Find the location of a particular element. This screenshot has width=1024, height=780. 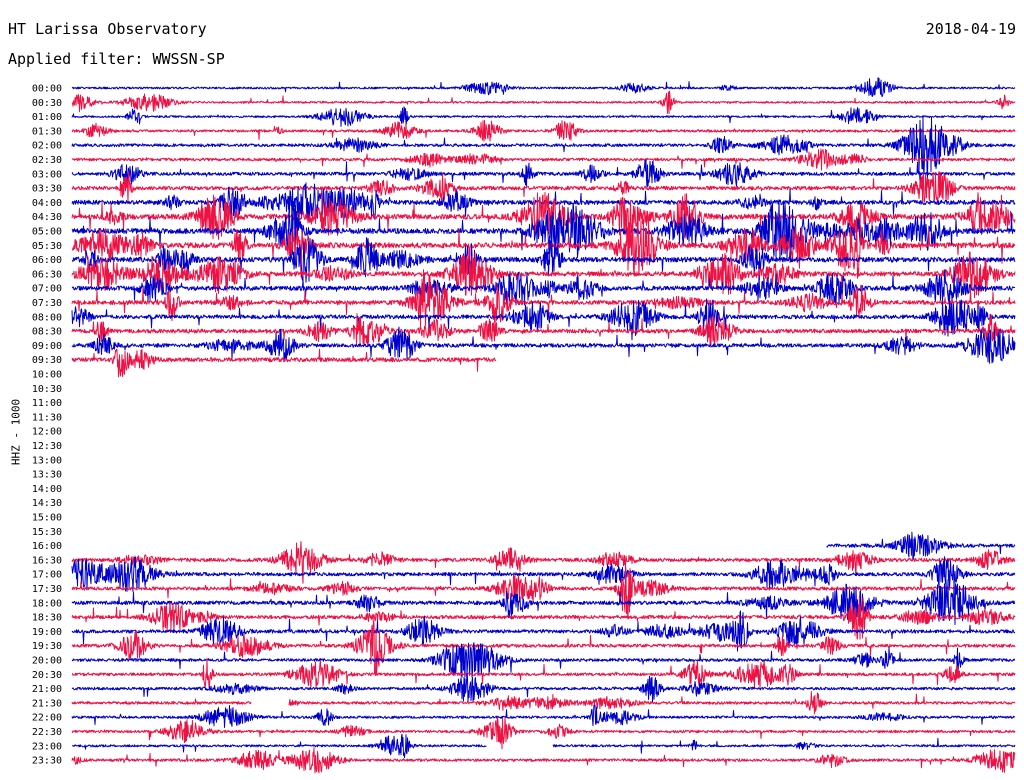

time-tick-label: 14:00 is located at coordinates (47, 489).